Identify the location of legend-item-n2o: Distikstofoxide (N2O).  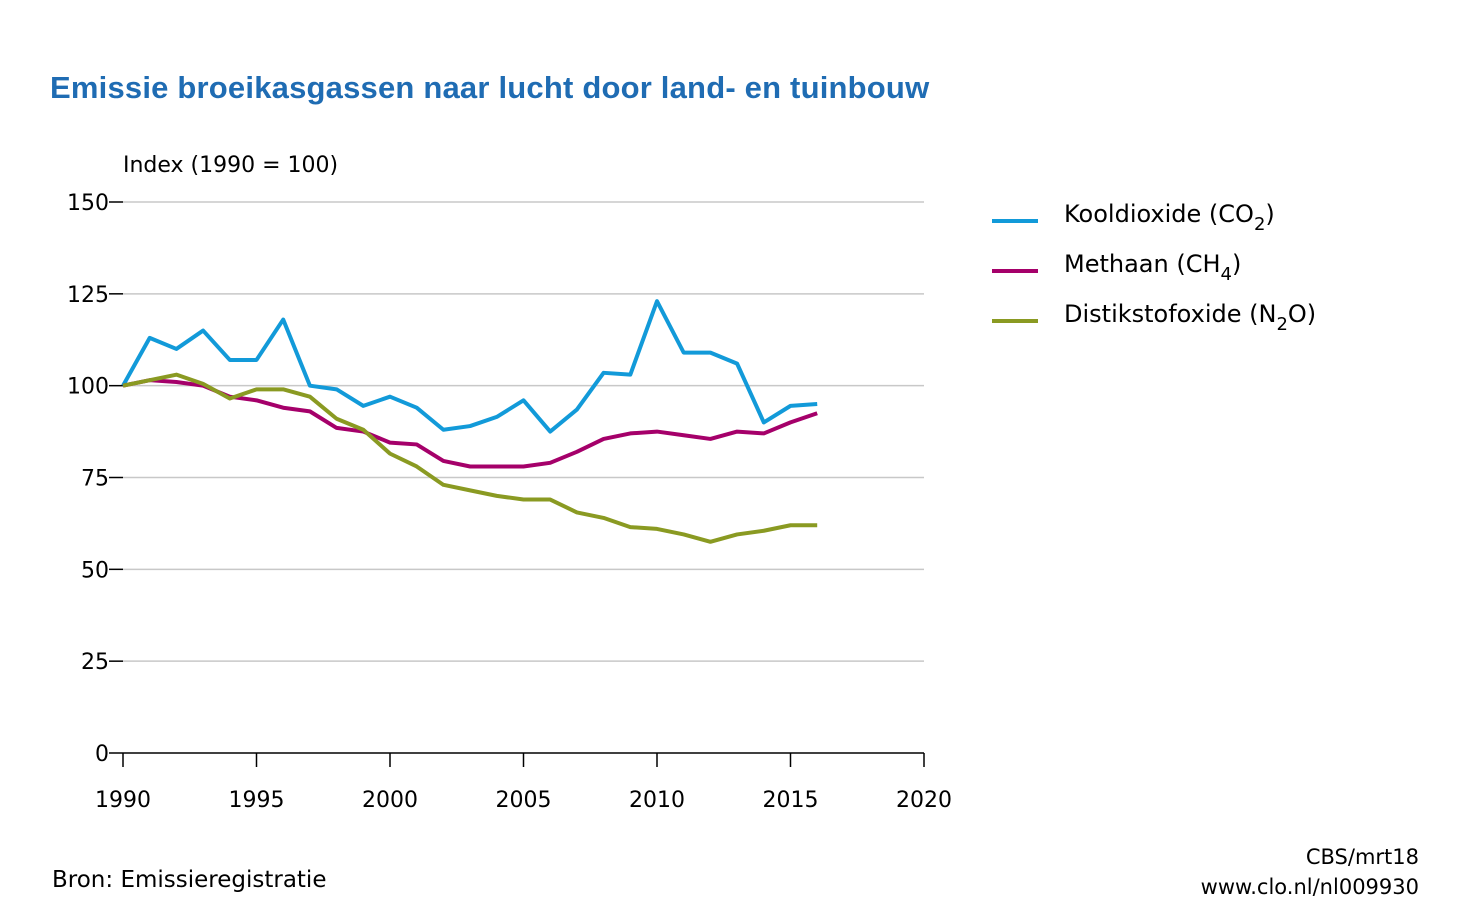
(1154, 325).